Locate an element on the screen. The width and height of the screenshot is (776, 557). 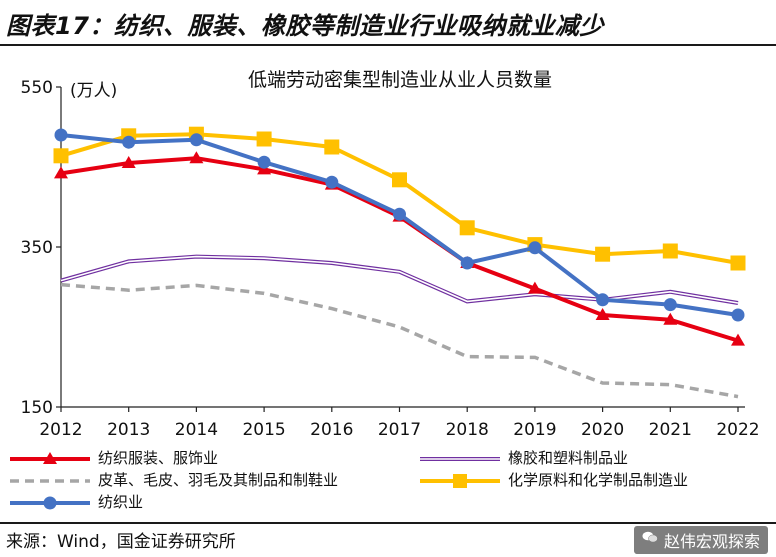
series-line-inner is located at coordinates (399, 279).